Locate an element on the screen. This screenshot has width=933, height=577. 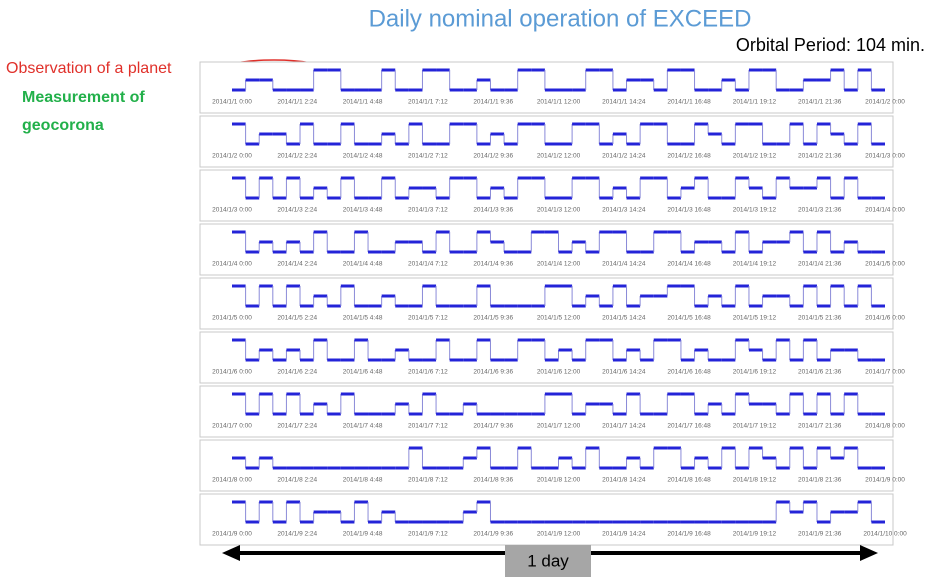
x-tick-label: 2014/1/8 19:12 is located at coordinates (755, 480).